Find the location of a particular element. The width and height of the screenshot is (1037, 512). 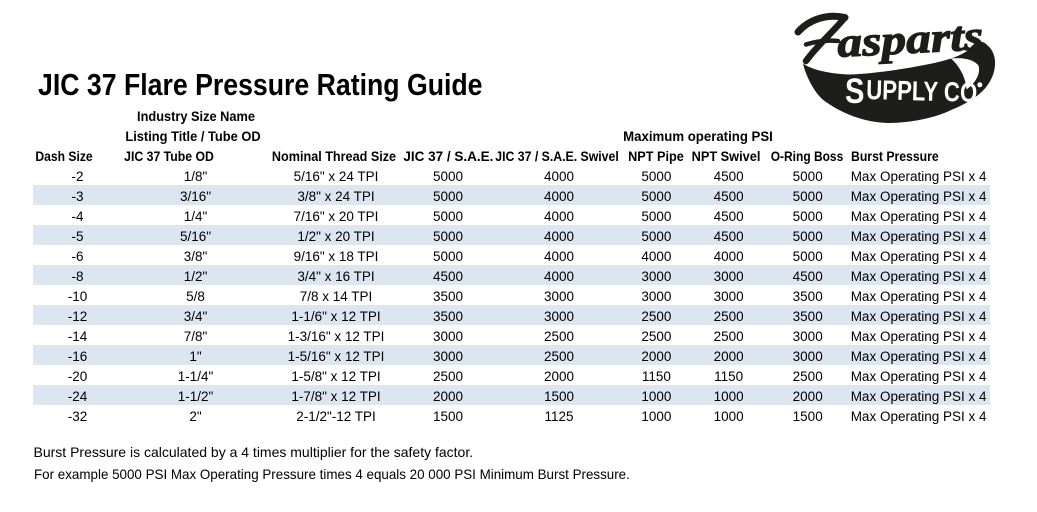

svg-text: S is located at coordinates (855, 91).